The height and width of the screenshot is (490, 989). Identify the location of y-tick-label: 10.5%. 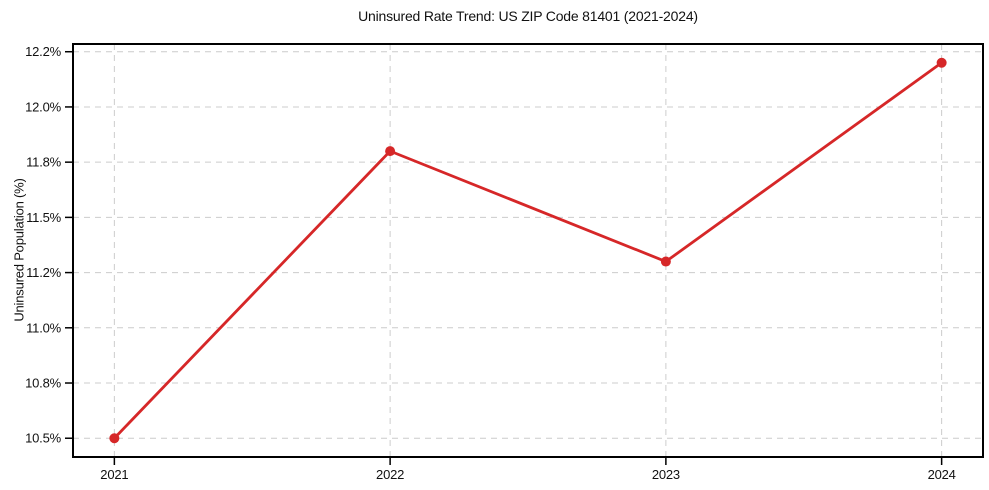
(43, 438).